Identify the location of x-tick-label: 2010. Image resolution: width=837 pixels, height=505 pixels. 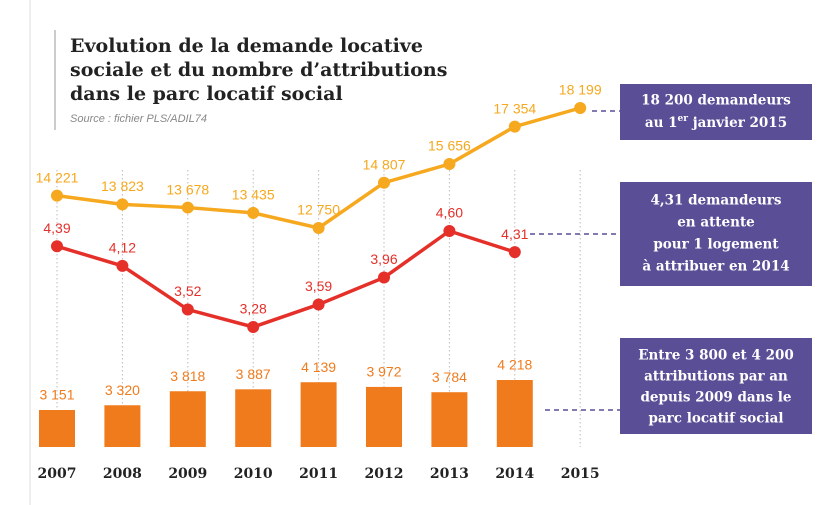
(253, 474).